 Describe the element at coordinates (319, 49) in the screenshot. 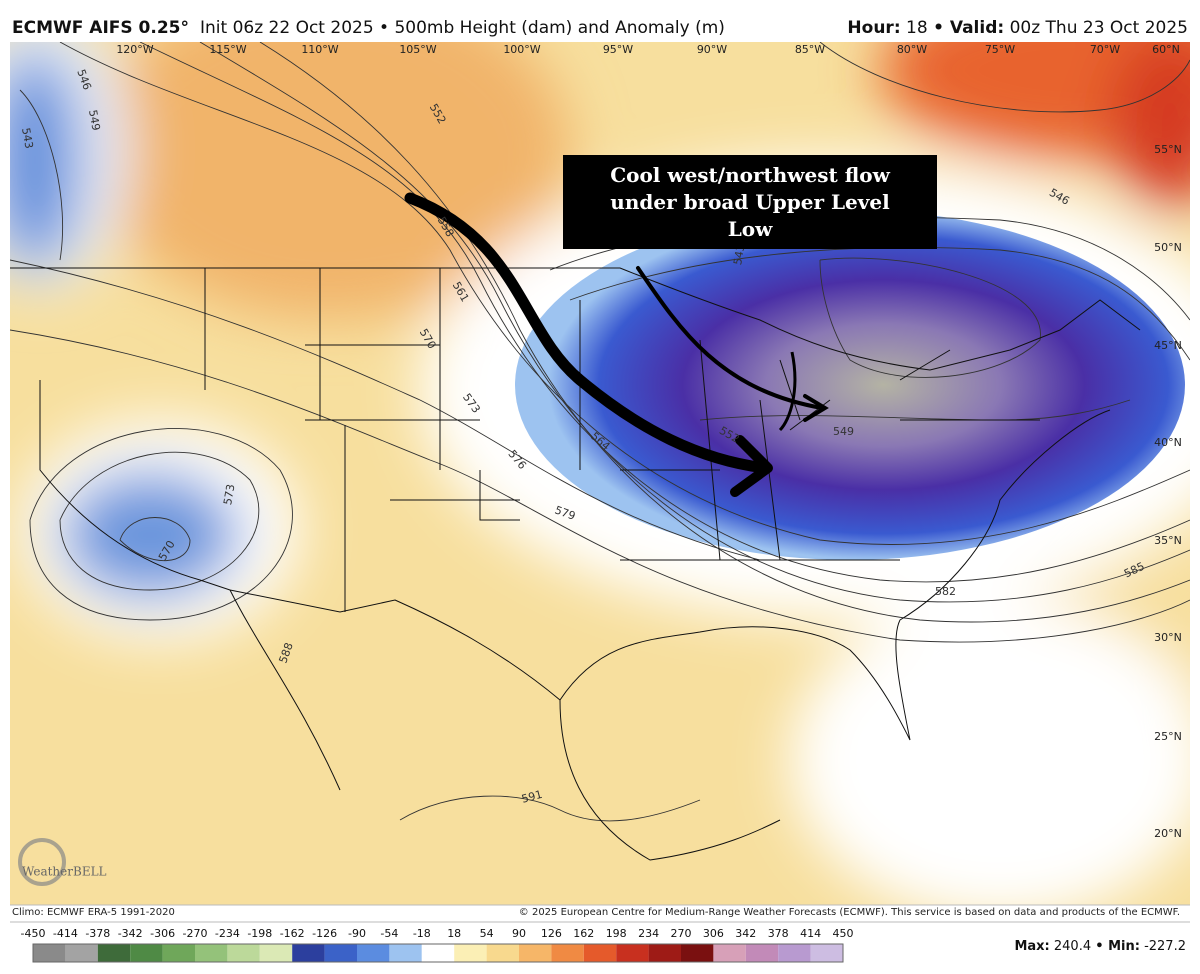

I see `lon-label: 110°W` at that location.